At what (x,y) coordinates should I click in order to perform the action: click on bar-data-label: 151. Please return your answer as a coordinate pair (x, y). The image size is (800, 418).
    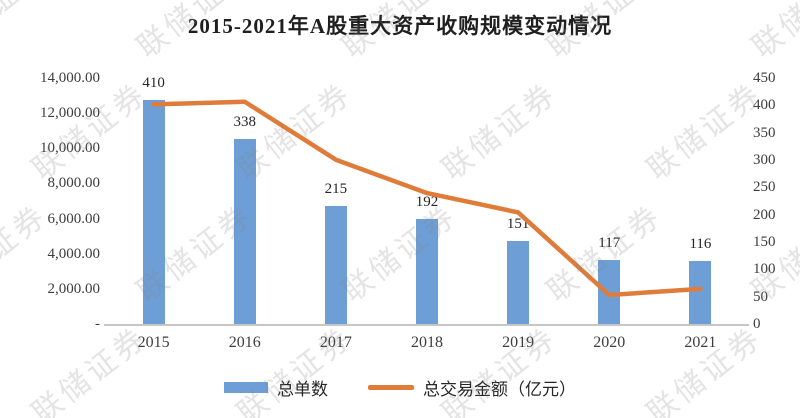
    Looking at the image, I should click on (518, 224).